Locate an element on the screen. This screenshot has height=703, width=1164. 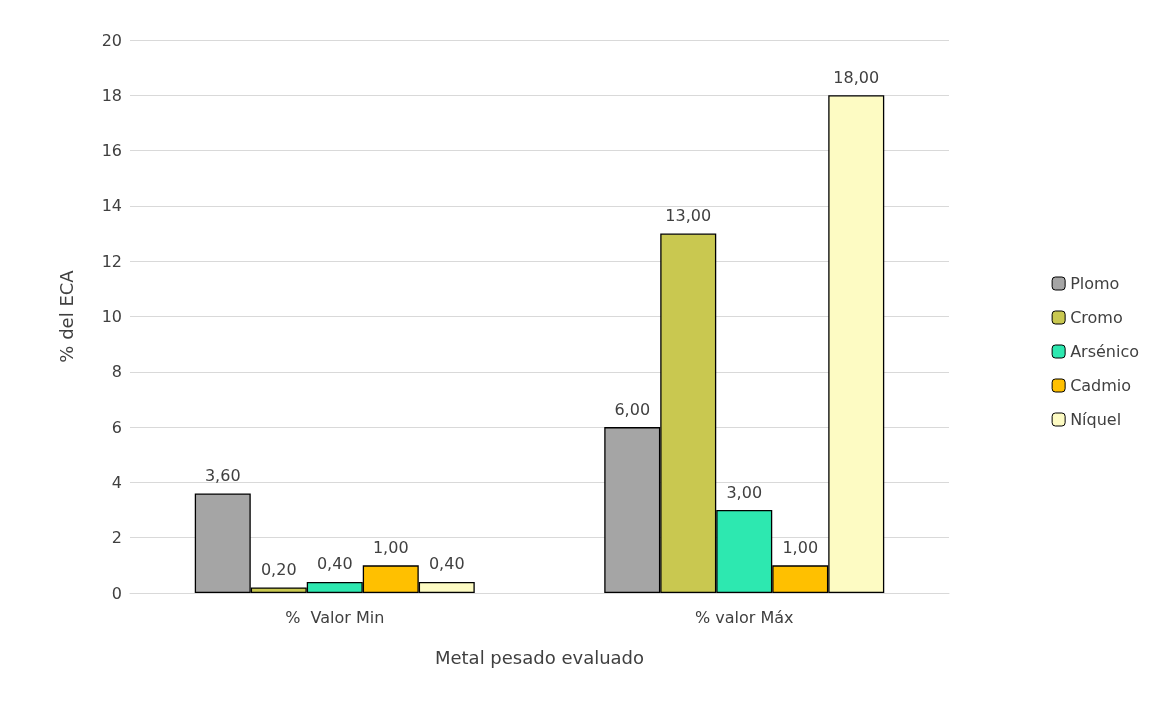
y-tick-label: 16 is located at coordinates (111, 151).